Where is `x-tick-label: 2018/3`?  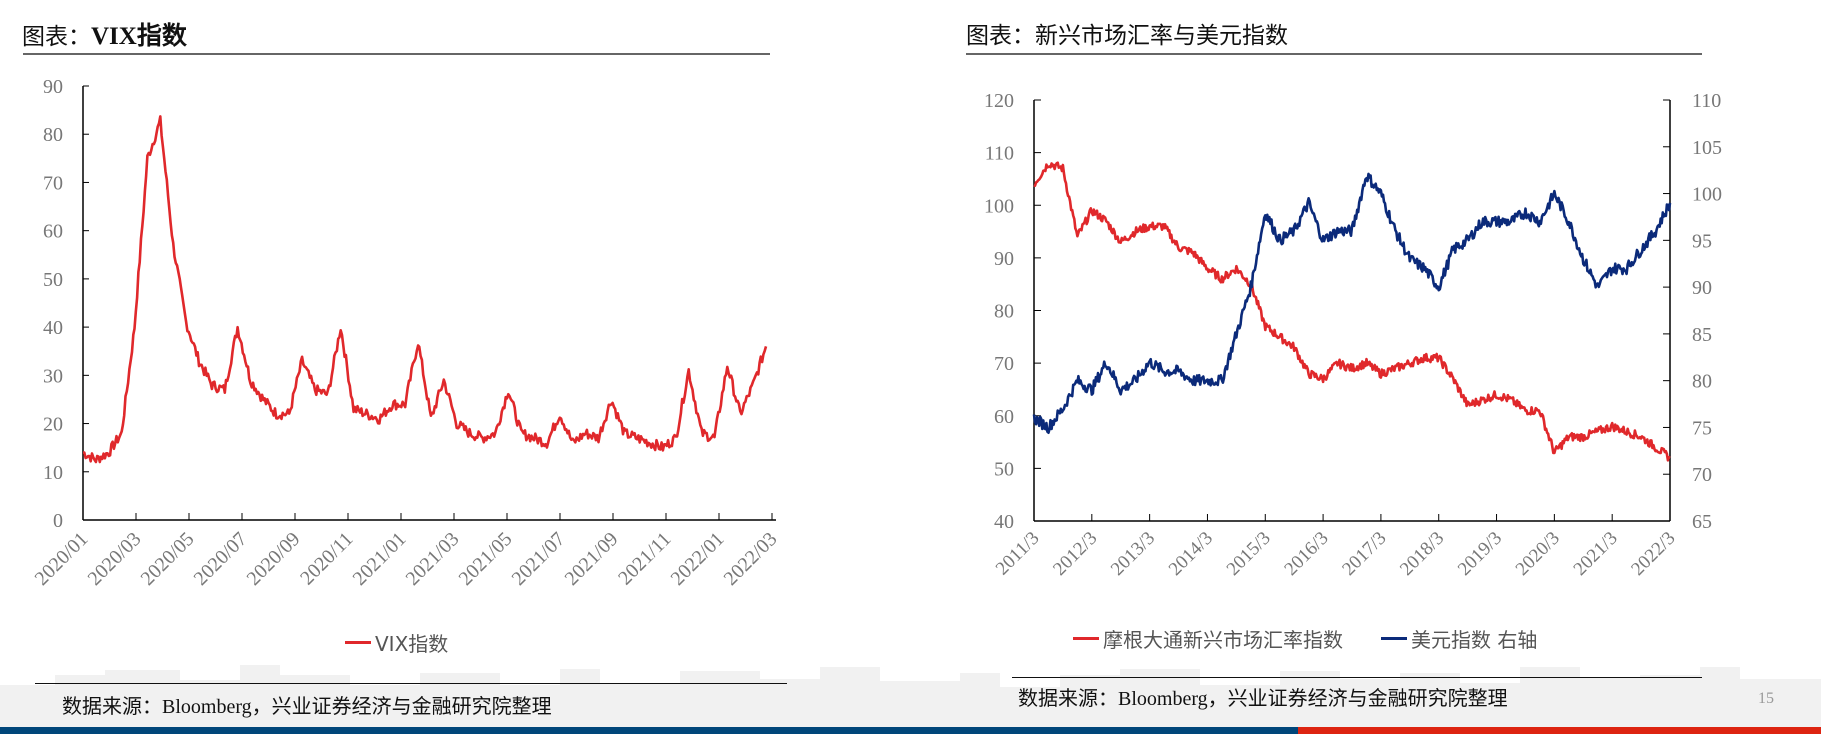 x-tick-label: 2018/3 is located at coordinates (1422, 554).